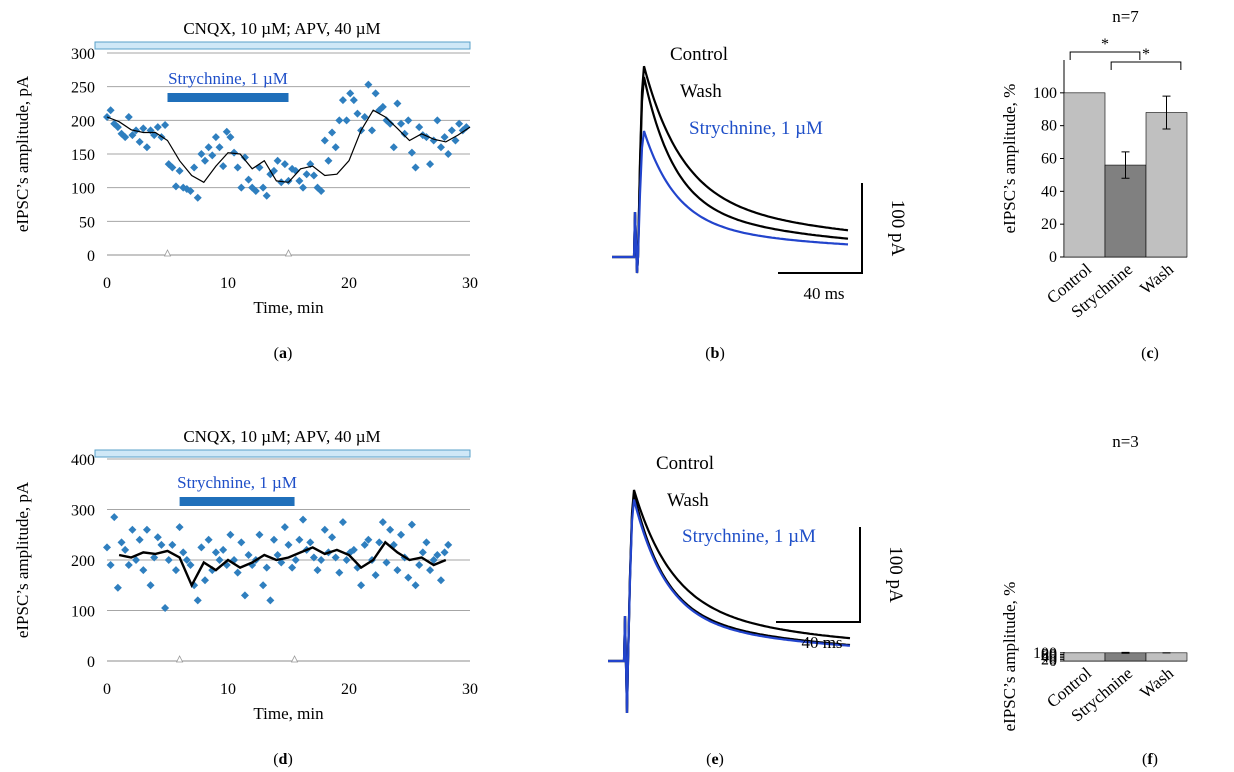 This screenshot has width=1234, height=772. What do you see at coordinates (282, 45) in the screenshot?
I see `cnqx-apv-bar` at bounding box center [282, 45].